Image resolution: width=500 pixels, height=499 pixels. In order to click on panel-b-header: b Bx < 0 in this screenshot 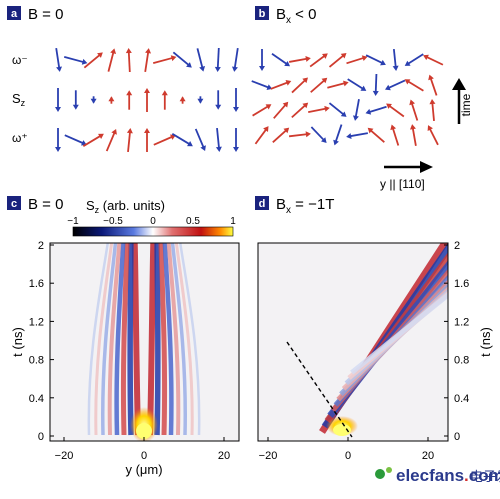, I will do `click(285, 16)`.